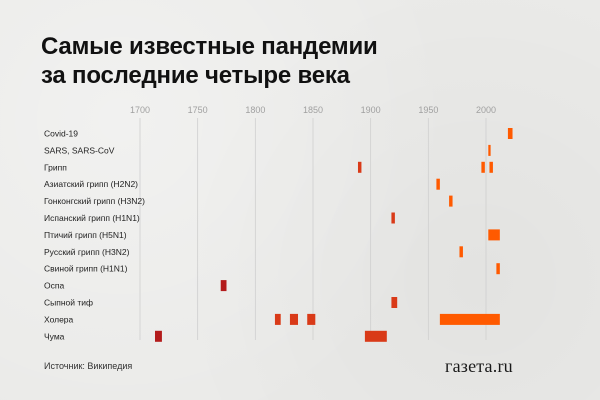  I want to click on row-label: Гонконгский грипп (H3N2), so click(94, 201).